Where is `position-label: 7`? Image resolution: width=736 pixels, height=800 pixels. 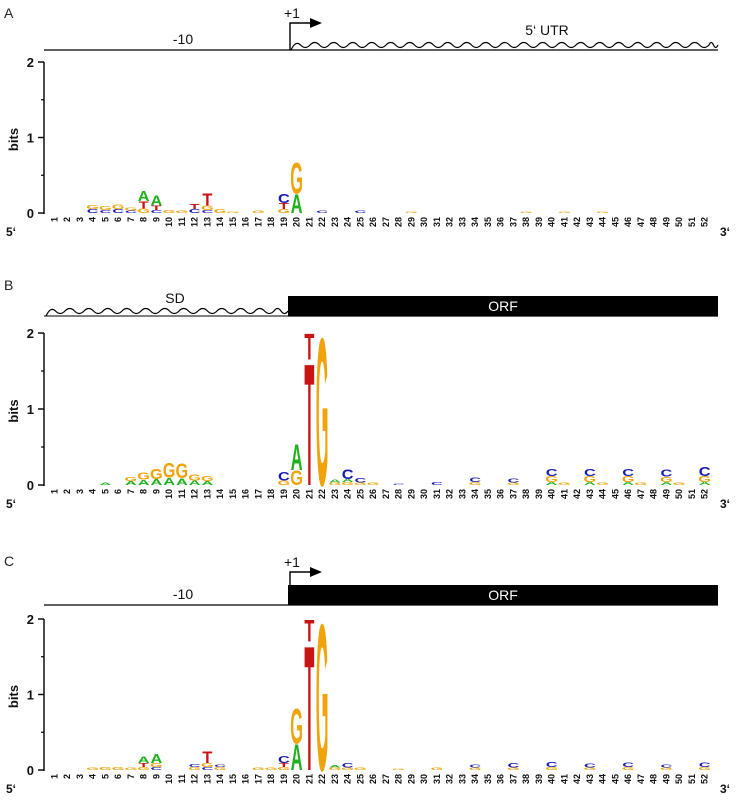 position-label: 7 is located at coordinates (131, 219).